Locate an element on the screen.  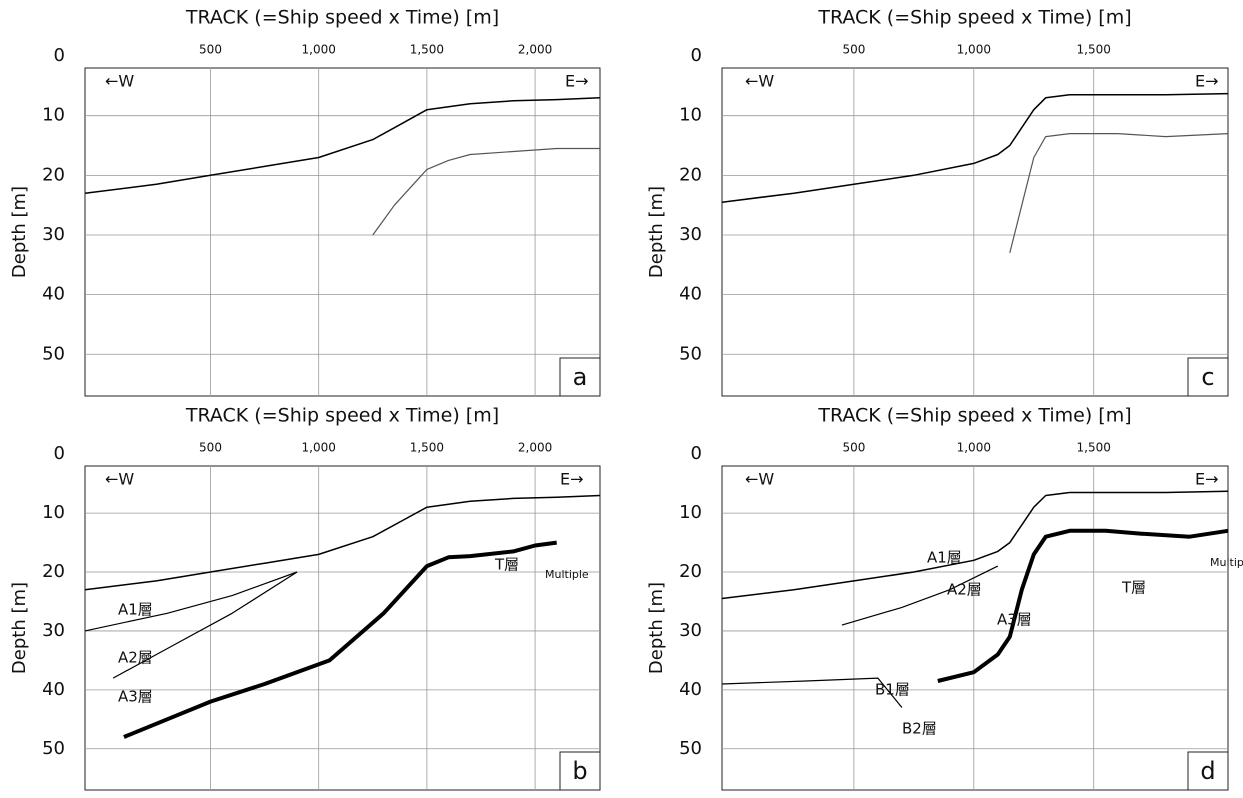
panel-label: b is located at coordinates (579, 771).